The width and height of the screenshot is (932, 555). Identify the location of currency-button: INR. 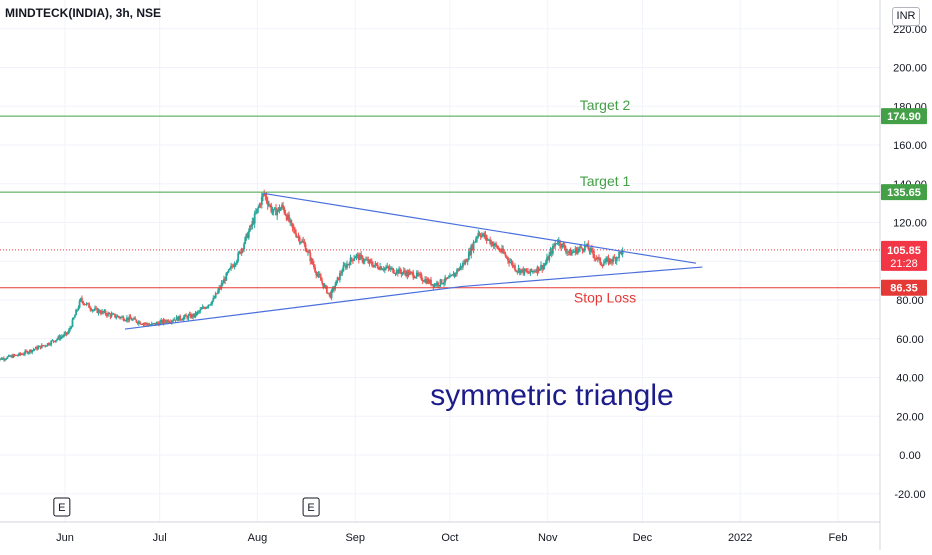
(906, 16).